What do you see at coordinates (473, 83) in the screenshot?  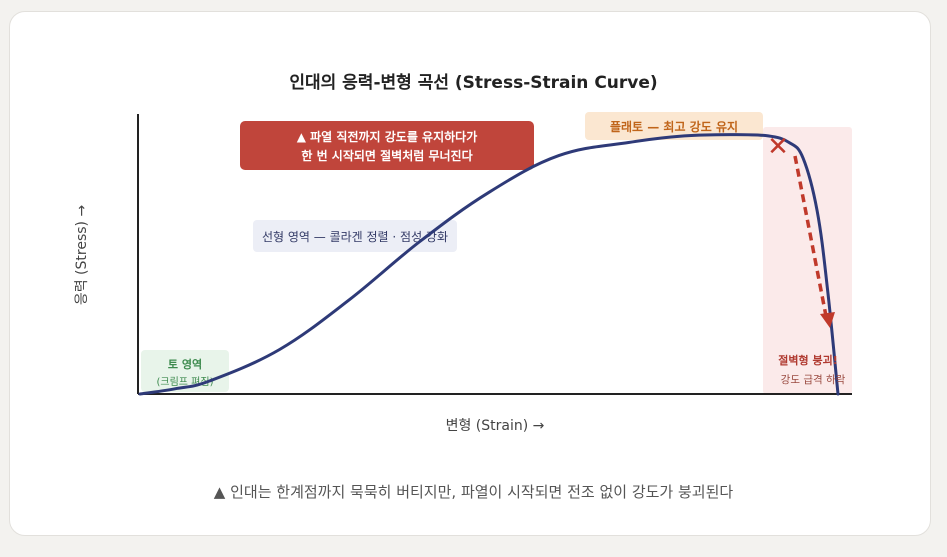 I see `chart-title: 인대의 응력-변형 곡선 (Stress-Strain Curve)` at bounding box center [473, 83].